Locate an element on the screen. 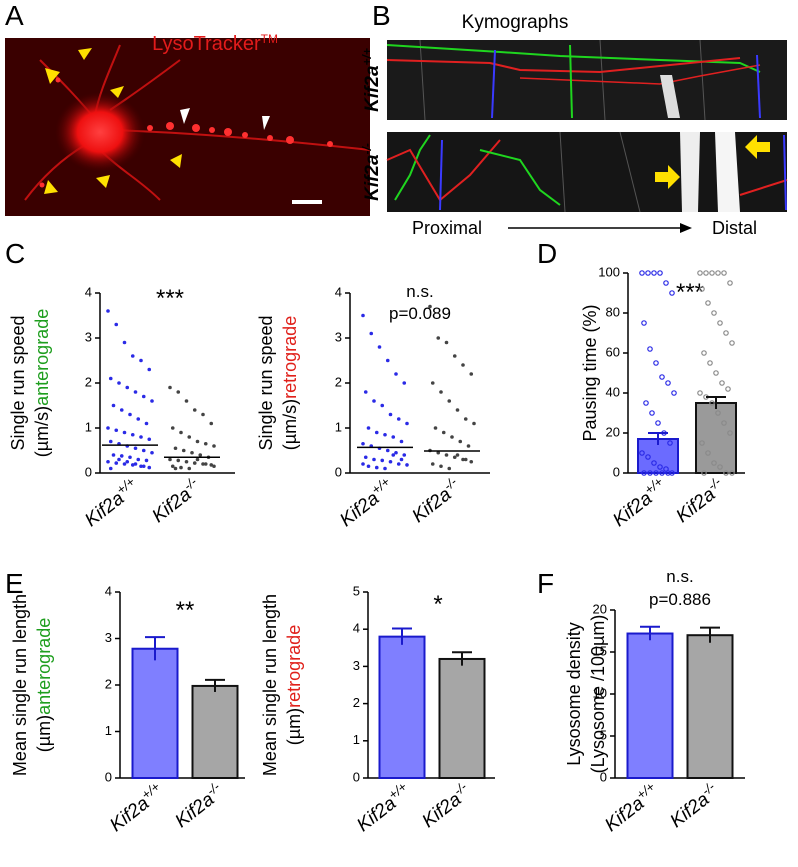 Image resolution: width=798 pixels, height=867 pixels. y-tick-label: 100 is located at coordinates (609, 271).